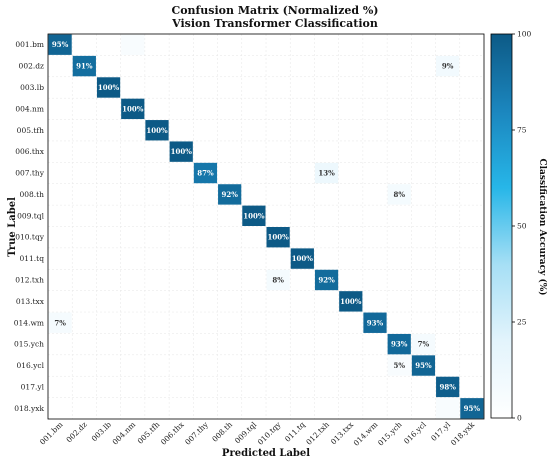  What do you see at coordinates (29, 408) in the screenshot?
I see `y-tick-label: 018.yxk` at bounding box center [29, 408].